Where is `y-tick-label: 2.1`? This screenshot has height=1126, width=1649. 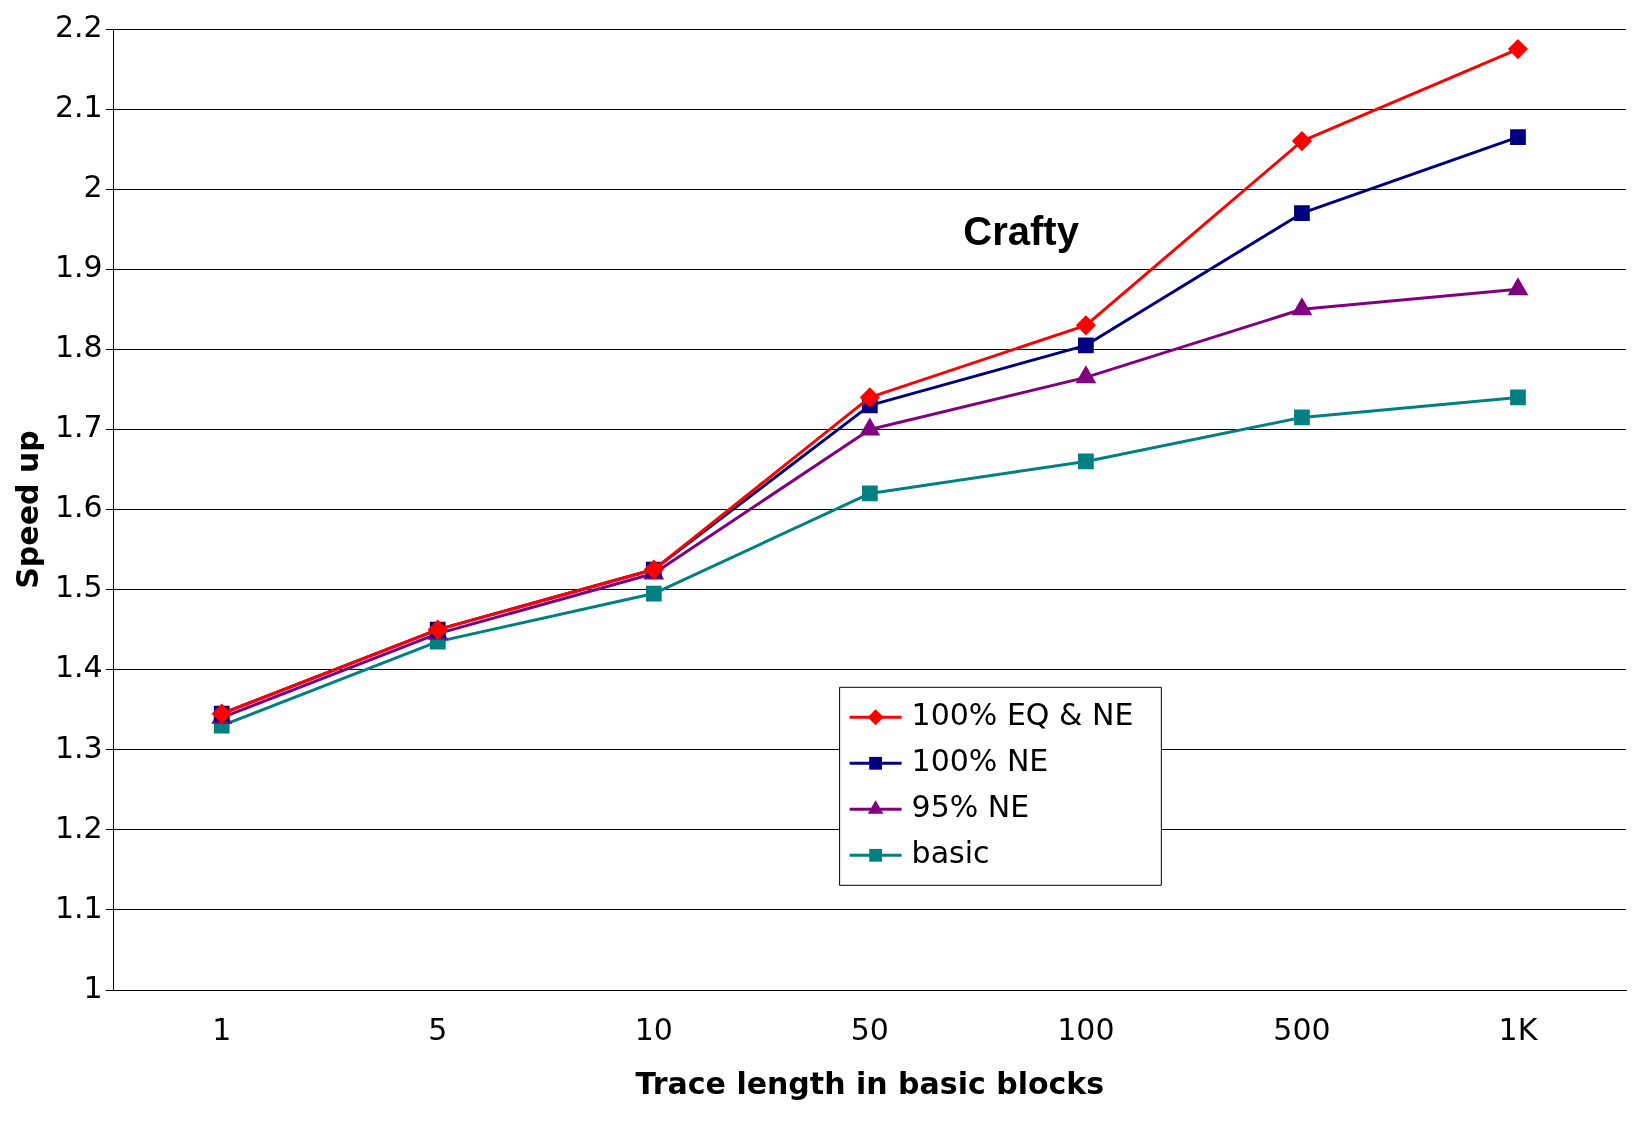
y-tick-label: 2.1 is located at coordinates (78, 106).